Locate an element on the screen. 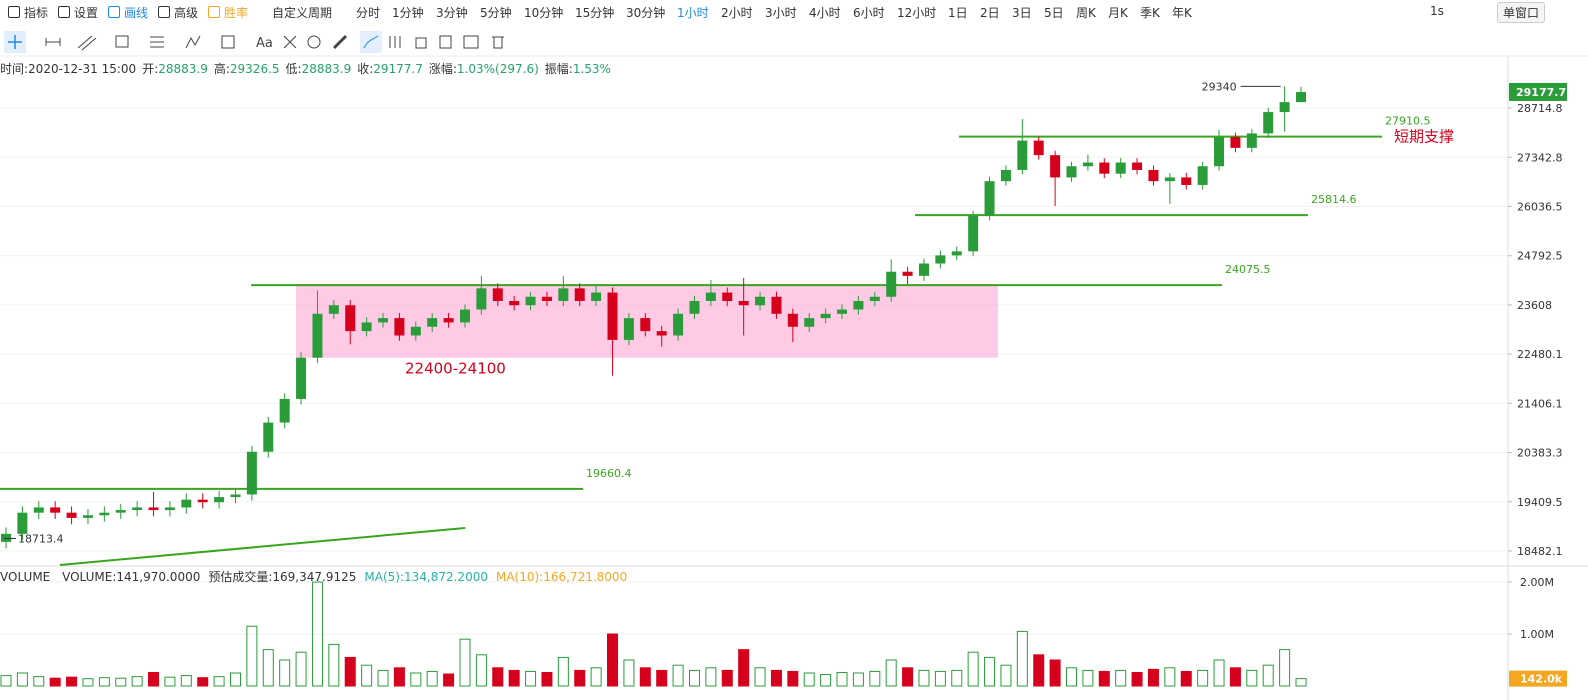 The height and width of the screenshot is (700, 1588). draw-mode-tool is located at coordinates (371, 42).